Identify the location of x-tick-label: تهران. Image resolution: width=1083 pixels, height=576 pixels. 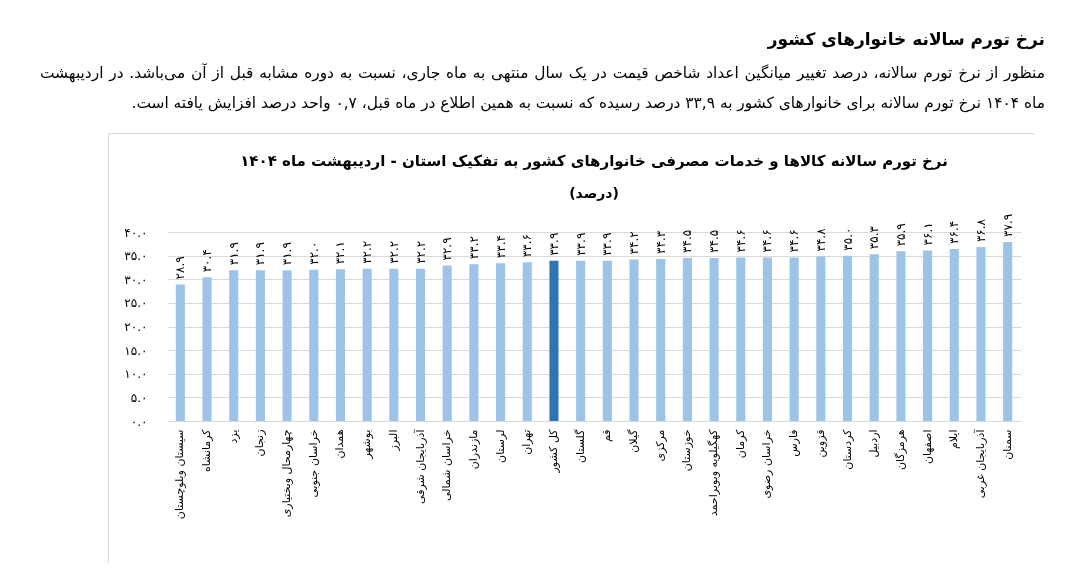
(527, 442).